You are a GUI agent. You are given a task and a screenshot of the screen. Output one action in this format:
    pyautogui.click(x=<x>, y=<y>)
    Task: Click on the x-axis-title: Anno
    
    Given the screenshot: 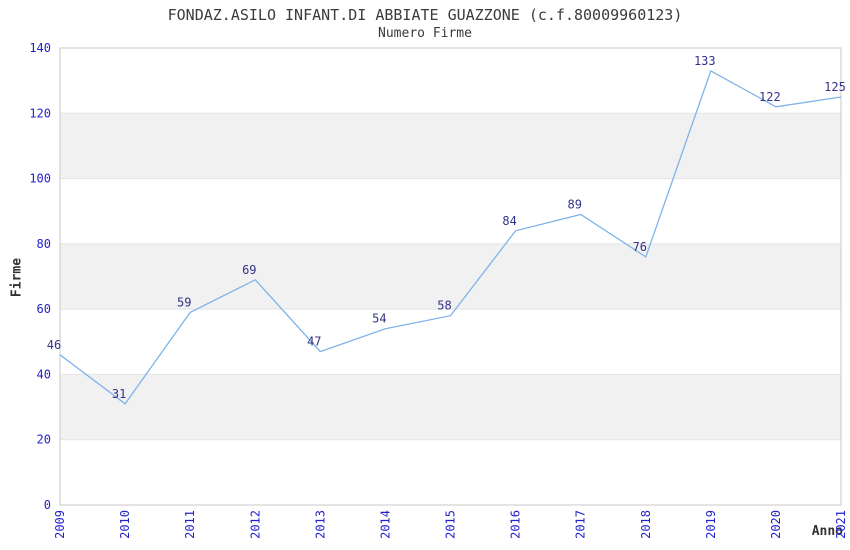 What is the action you would take?
    pyautogui.click(x=827, y=531)
    